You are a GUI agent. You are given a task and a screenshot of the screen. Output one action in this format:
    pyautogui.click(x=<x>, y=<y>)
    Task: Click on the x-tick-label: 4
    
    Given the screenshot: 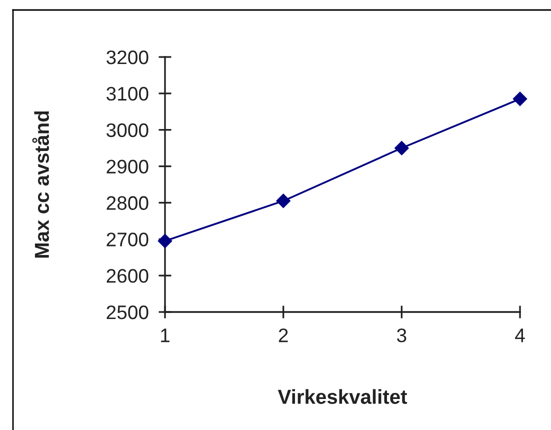 What is the action you would take?
    pyautogui.click(x=520, y=335)
    